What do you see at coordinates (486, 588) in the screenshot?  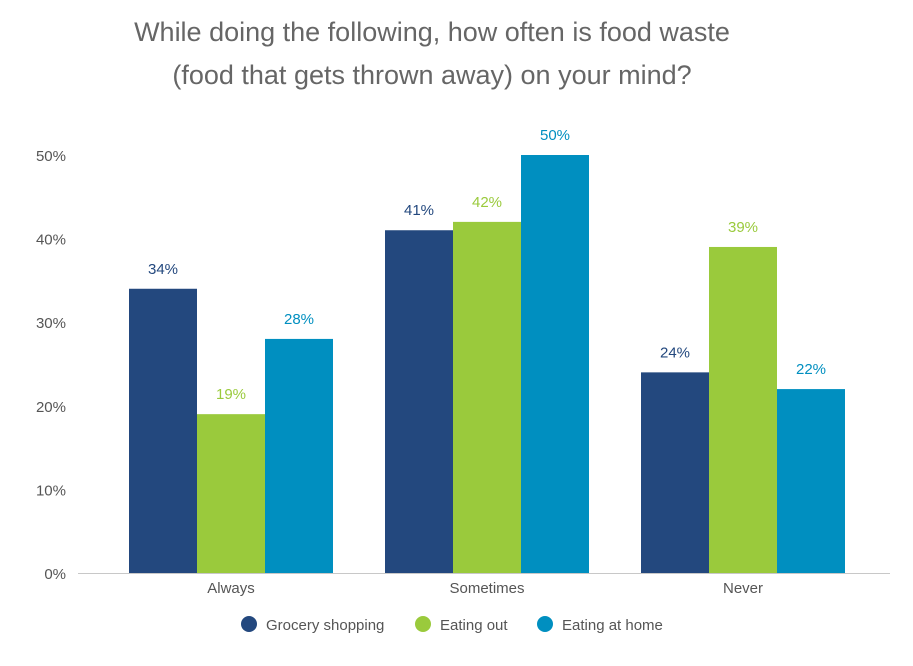 I see `x-tick-label: Sometimes` at bounding box center [486, 588].